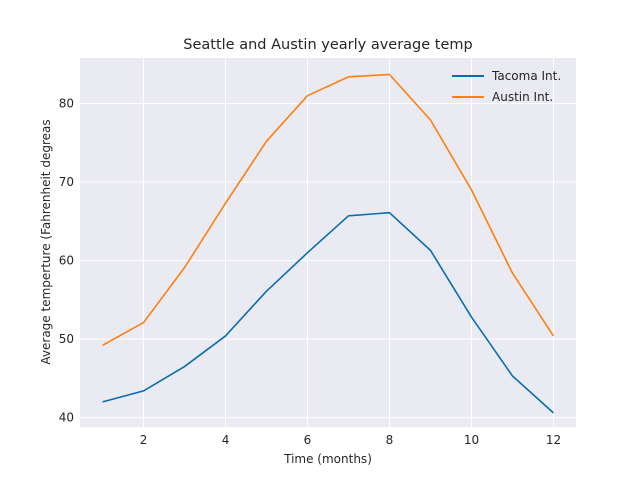  I want to click on y-tick-label: 50, so click(66, 339).